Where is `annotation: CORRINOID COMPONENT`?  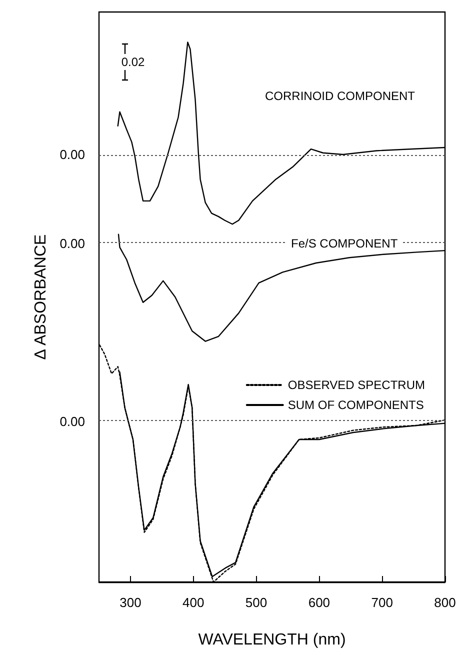 annotation: CORRINOID COMPONENT is located at coordinates (340, 96).